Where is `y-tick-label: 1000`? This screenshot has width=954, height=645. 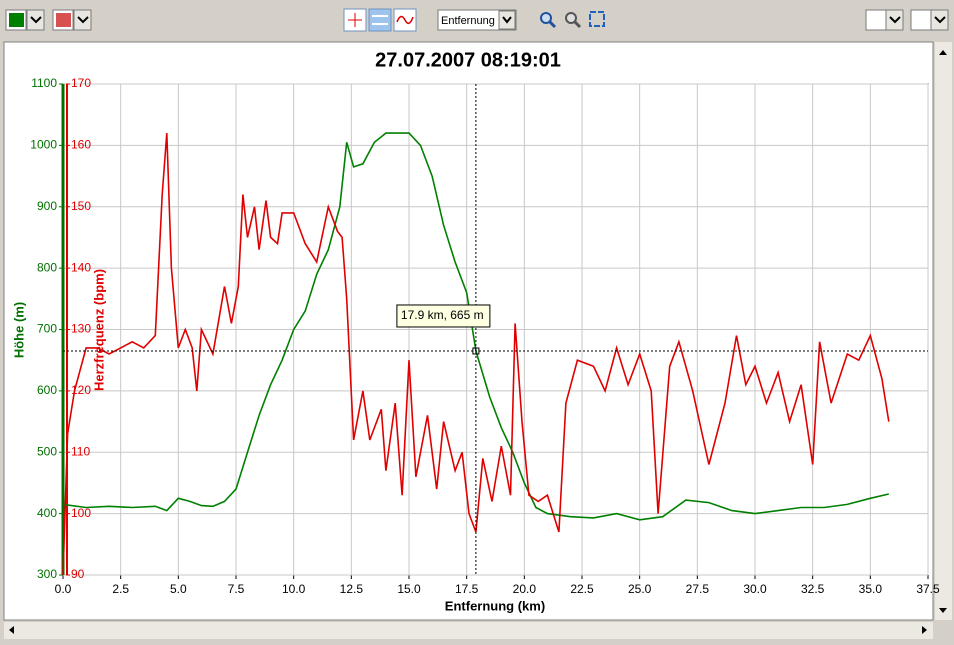
y-tick-label: 1000 is located at coordinates (43, 145).